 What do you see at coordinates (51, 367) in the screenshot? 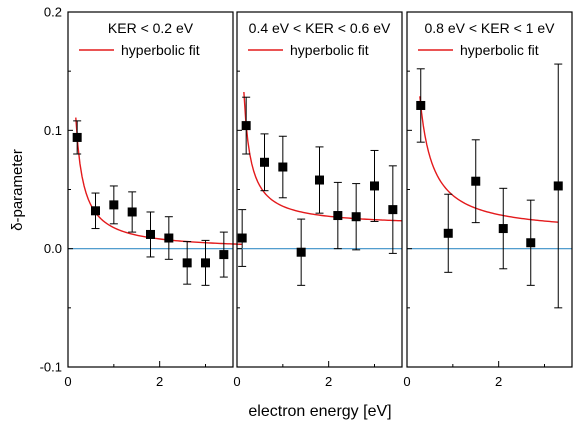
I see `y-tick-label: -0.1` at bounding box center [51, 367].